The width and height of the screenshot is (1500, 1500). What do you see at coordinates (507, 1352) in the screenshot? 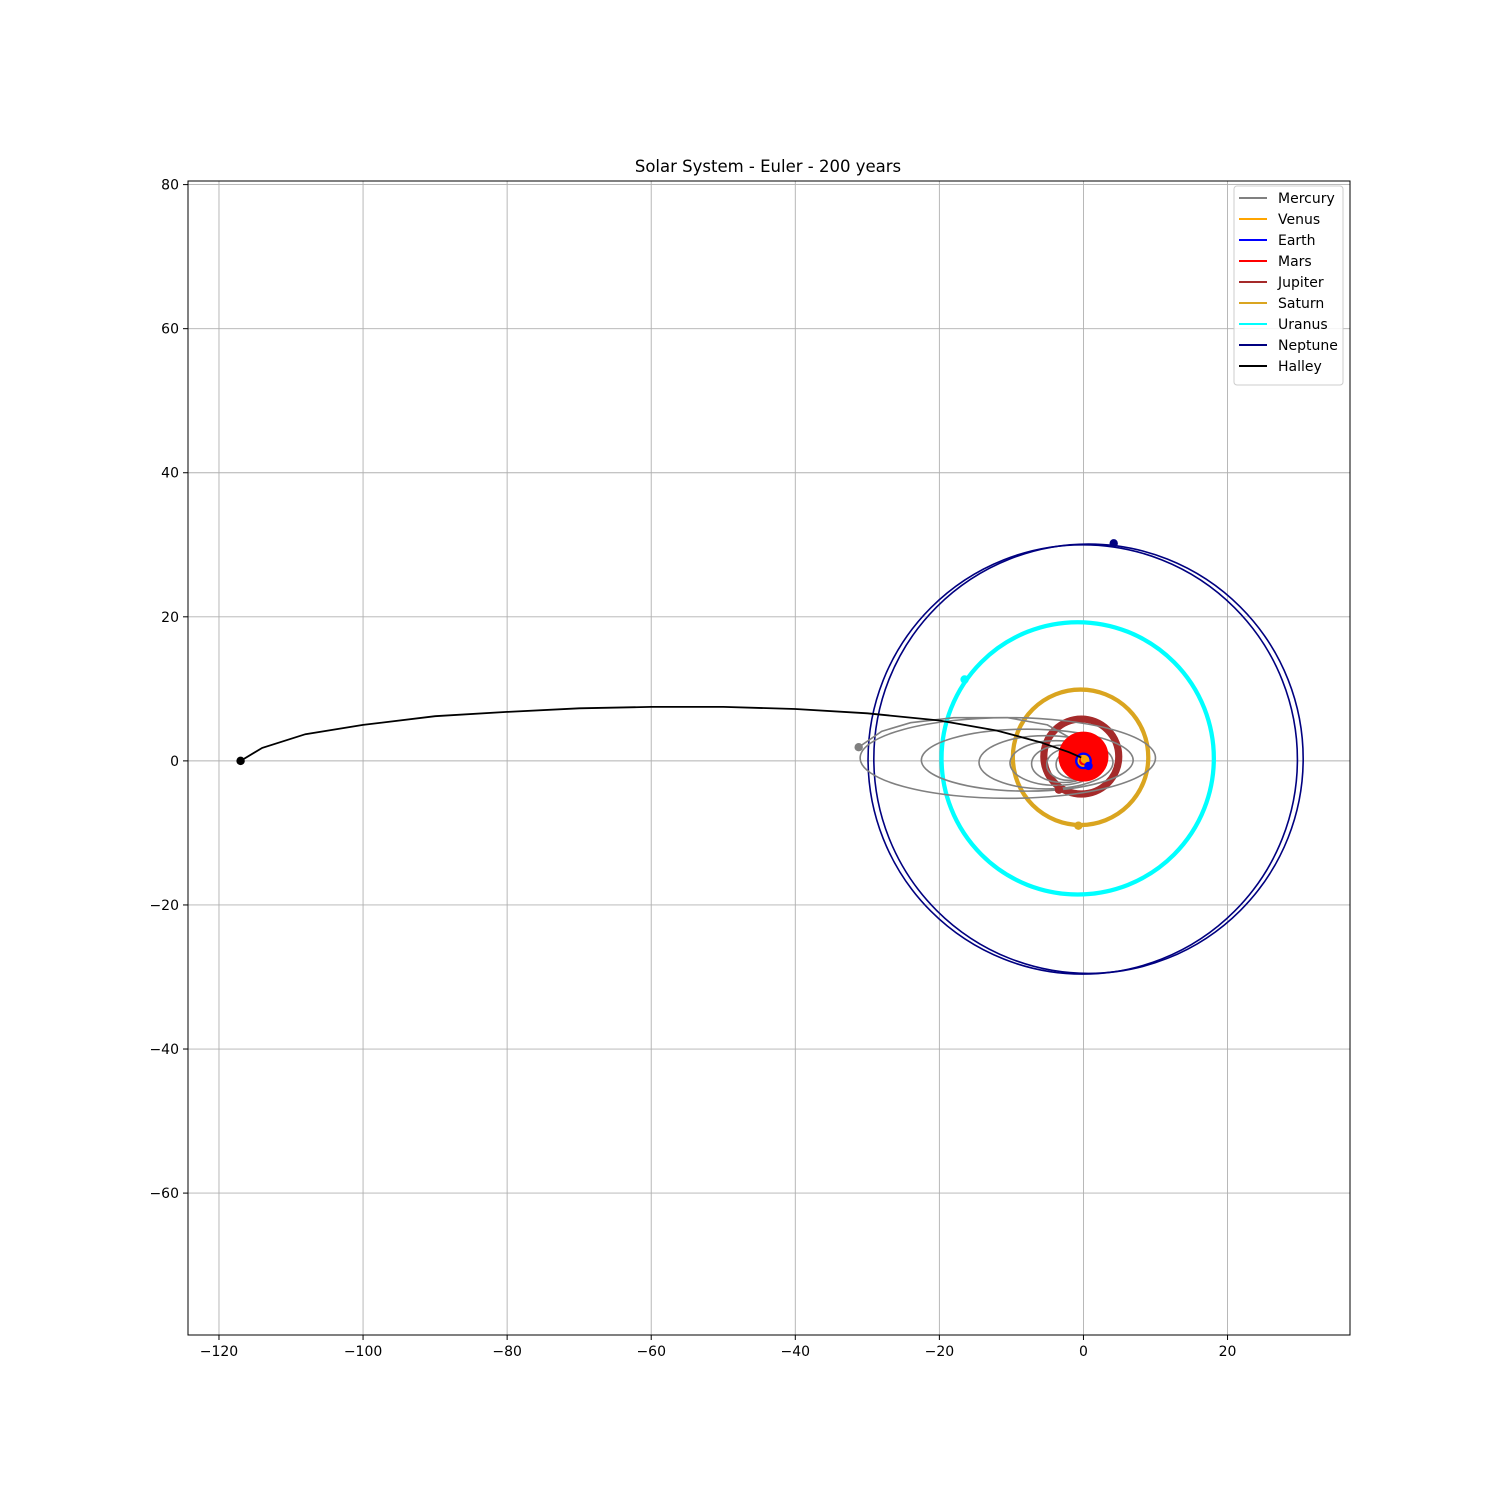
I see `x-tick-label: −80` at bounding box center [507, 1352].